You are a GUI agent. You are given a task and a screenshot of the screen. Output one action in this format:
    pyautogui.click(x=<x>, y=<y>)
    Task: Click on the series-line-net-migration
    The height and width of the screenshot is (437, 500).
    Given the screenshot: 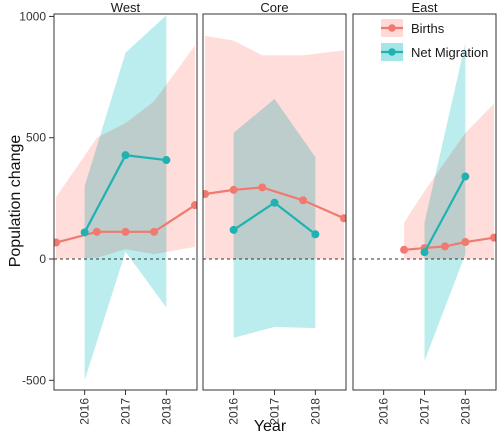 What is the action you would take?
    pyautogui.click(x=445, y=214)
    